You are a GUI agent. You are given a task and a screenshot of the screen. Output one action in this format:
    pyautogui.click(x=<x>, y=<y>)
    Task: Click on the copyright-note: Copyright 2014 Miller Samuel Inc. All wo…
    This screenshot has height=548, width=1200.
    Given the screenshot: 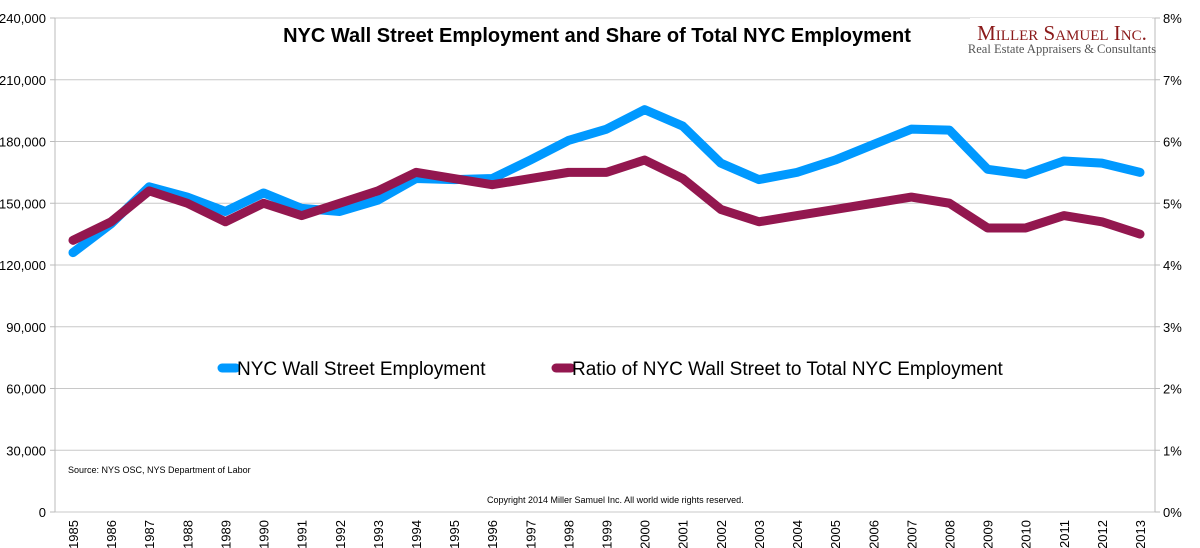 What is the action you would take?
    pyautogui.click(x=615, y=500)
    